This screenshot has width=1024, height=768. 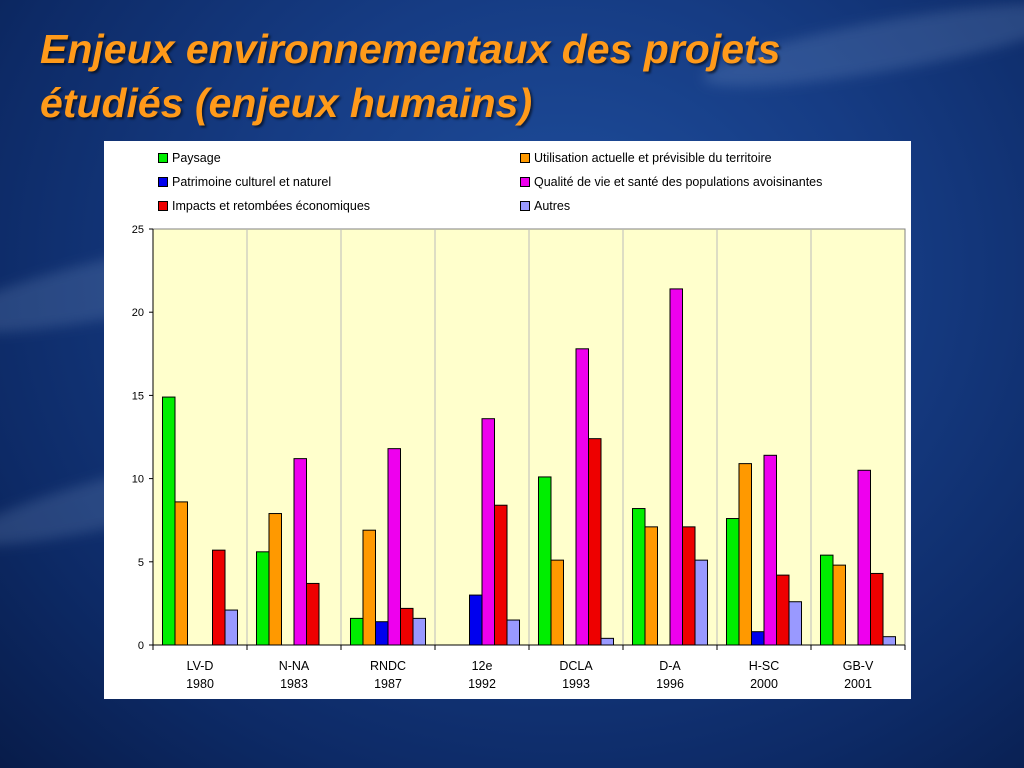 I want to click on x-category-year: 1993, so click(x=576, y=684).